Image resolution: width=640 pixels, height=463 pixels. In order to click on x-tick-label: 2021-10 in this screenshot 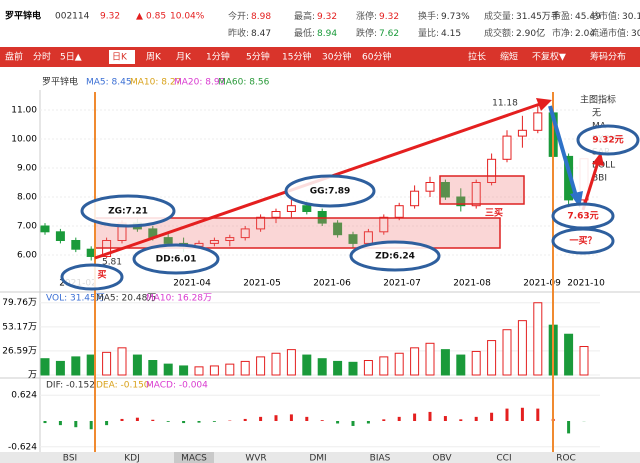, I will do `click(586, 284)`.